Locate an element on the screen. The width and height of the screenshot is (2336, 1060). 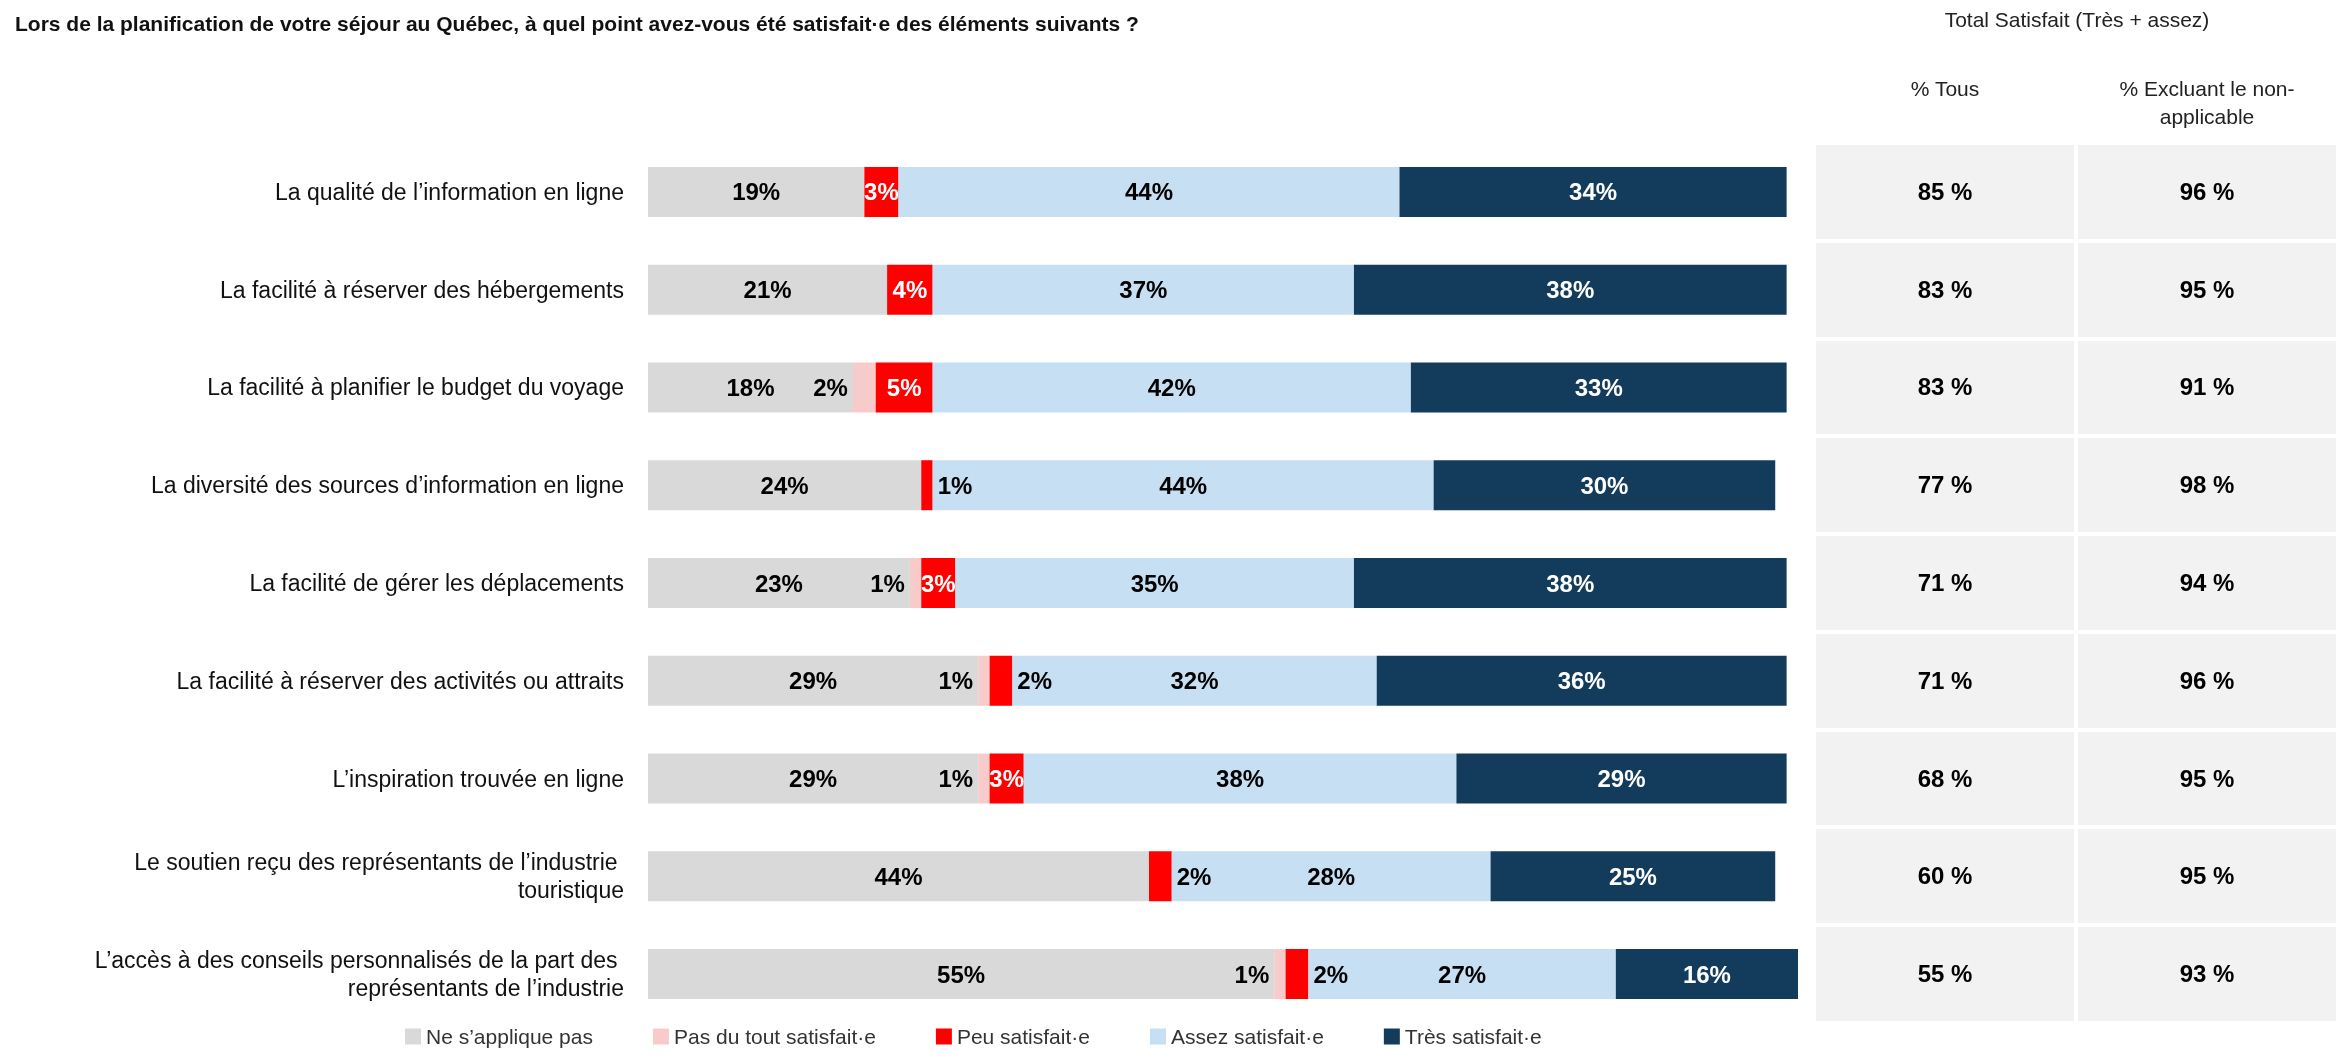
data-label: 18% is located at coordinates (750, 387).